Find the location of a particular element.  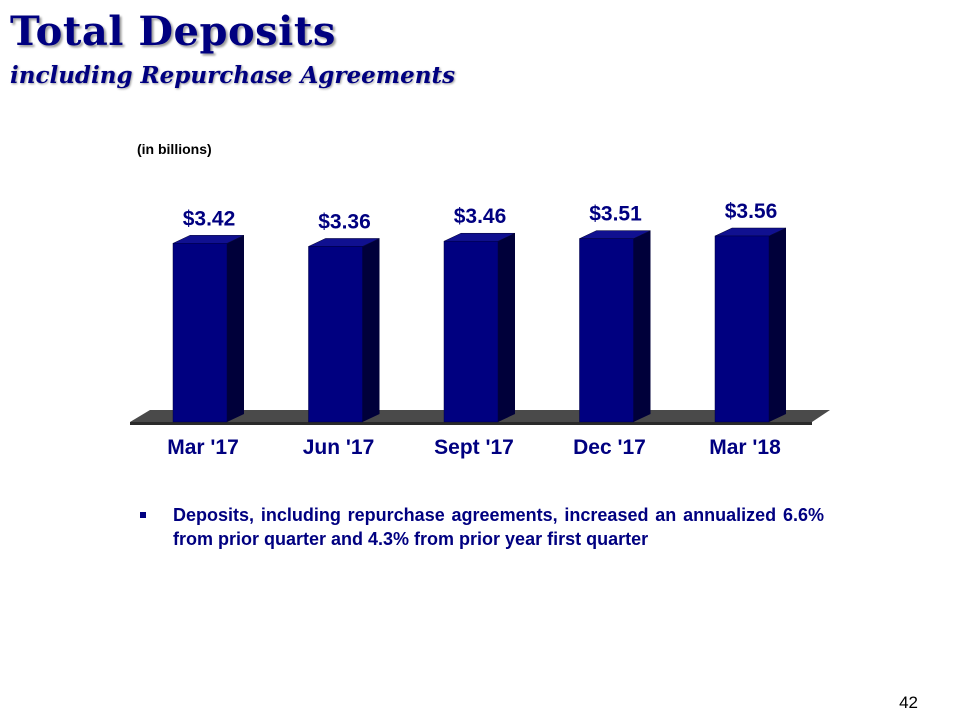

data-label: $3.51 is located at coordinates (615, 214).